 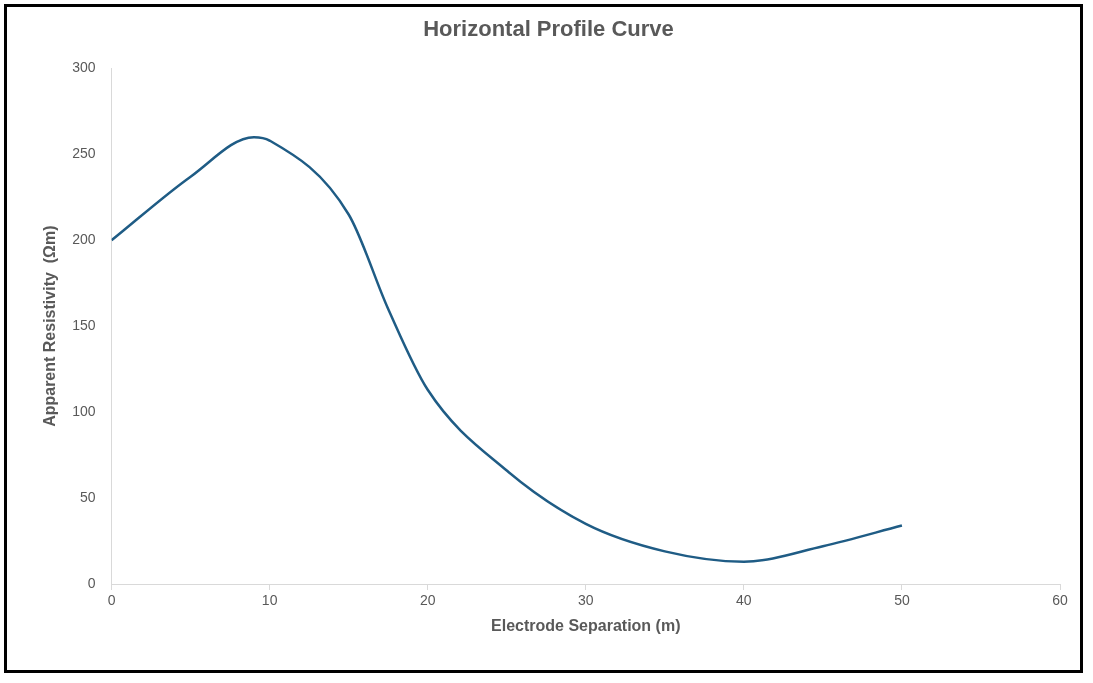 What do you see at coordinates (50, 326) in the screenshot?
I see `y-axis-title: Apparent Resistivity (Ωm)` at bounding box center [50, 326].